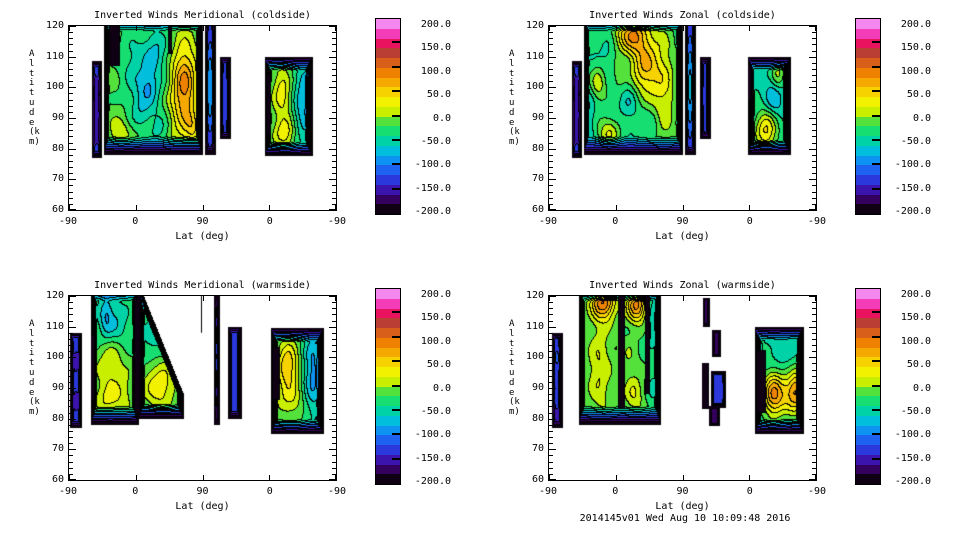 The image size is (960, 540). Describe the element at coordinates (537, 209) in the screenshot. I see `y-tick-label: 60` at that location.